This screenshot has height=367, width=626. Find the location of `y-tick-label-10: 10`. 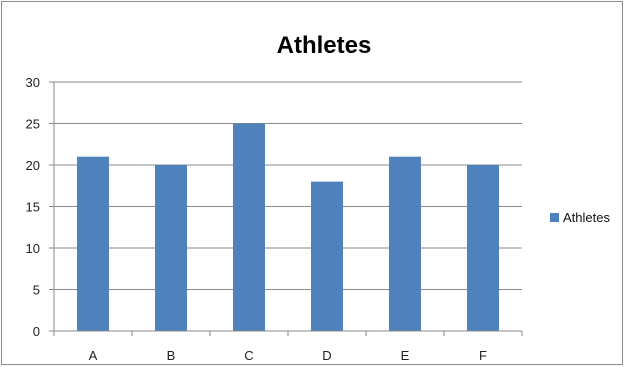

y-tick-label-10: 10 is located at coordinates (33, 248).